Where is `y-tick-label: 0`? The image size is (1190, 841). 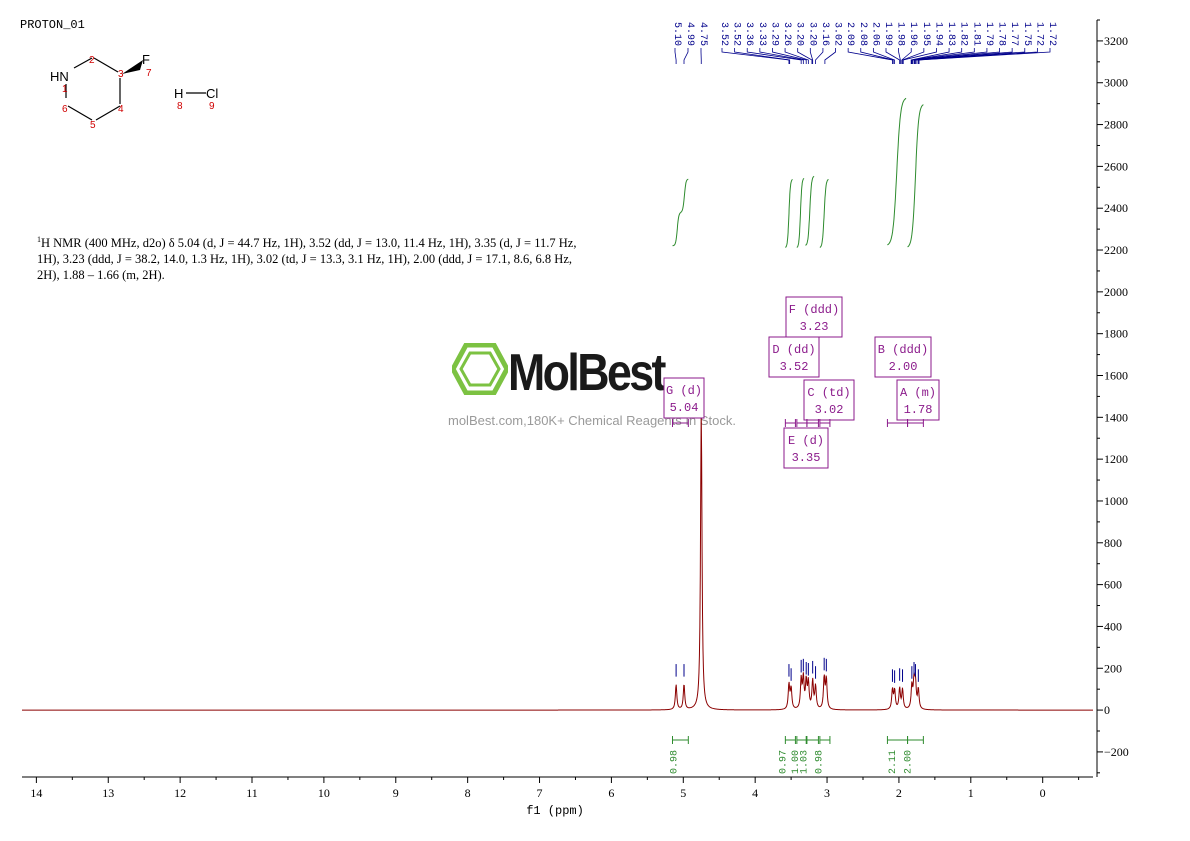 y-tick-label: 0 is located at coordinates (1107, 710).